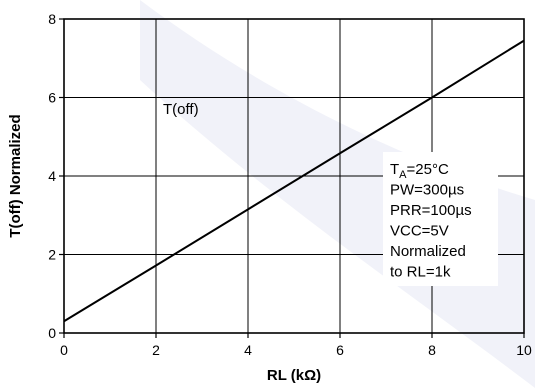 This screenshot has width=535, height=388. Describe the element at coordinates (64, 350) in the screenshot. I see `x-tick-label-0: 0` at that location.